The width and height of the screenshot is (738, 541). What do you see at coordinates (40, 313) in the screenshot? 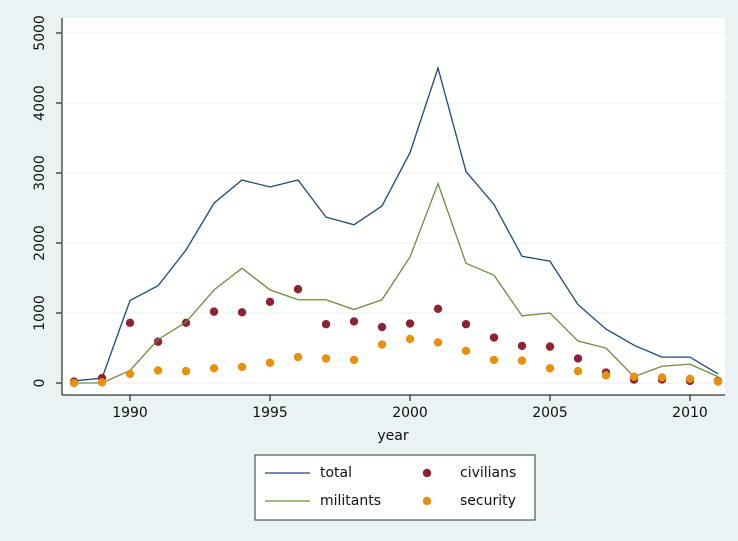
I see `y-tick-label: 1000` at bounding box center [40, 313].